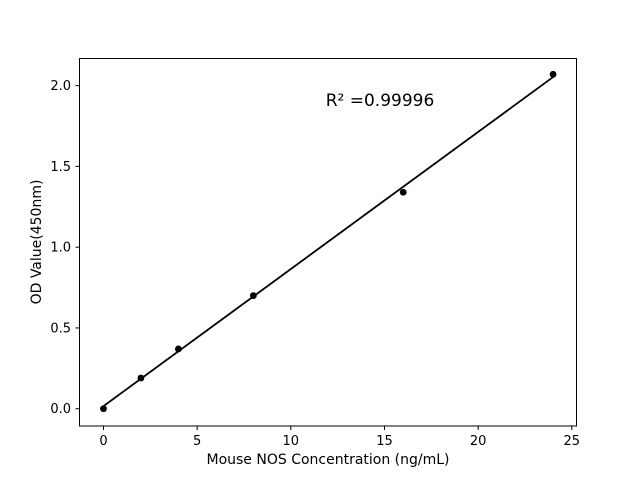 The height and width of the screenshot is (480, 640). Describe the element at coordinates (380, 101) in the screenshot. I see `r-squared-annotation: R² =0.99996` at that location.